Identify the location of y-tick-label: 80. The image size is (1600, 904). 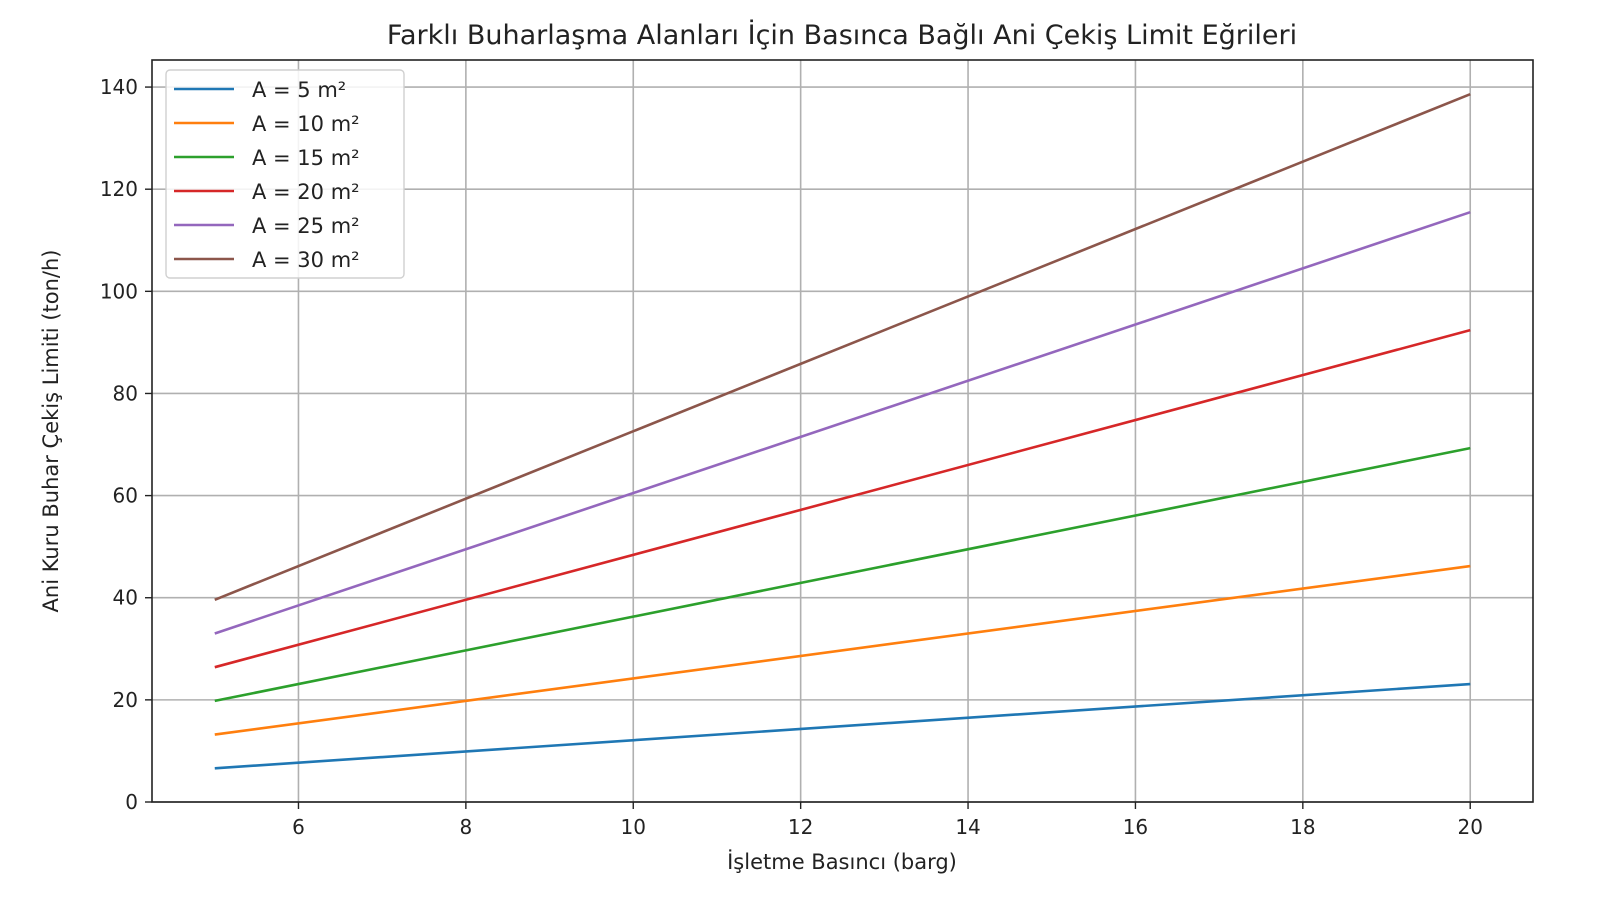
(125, 393).